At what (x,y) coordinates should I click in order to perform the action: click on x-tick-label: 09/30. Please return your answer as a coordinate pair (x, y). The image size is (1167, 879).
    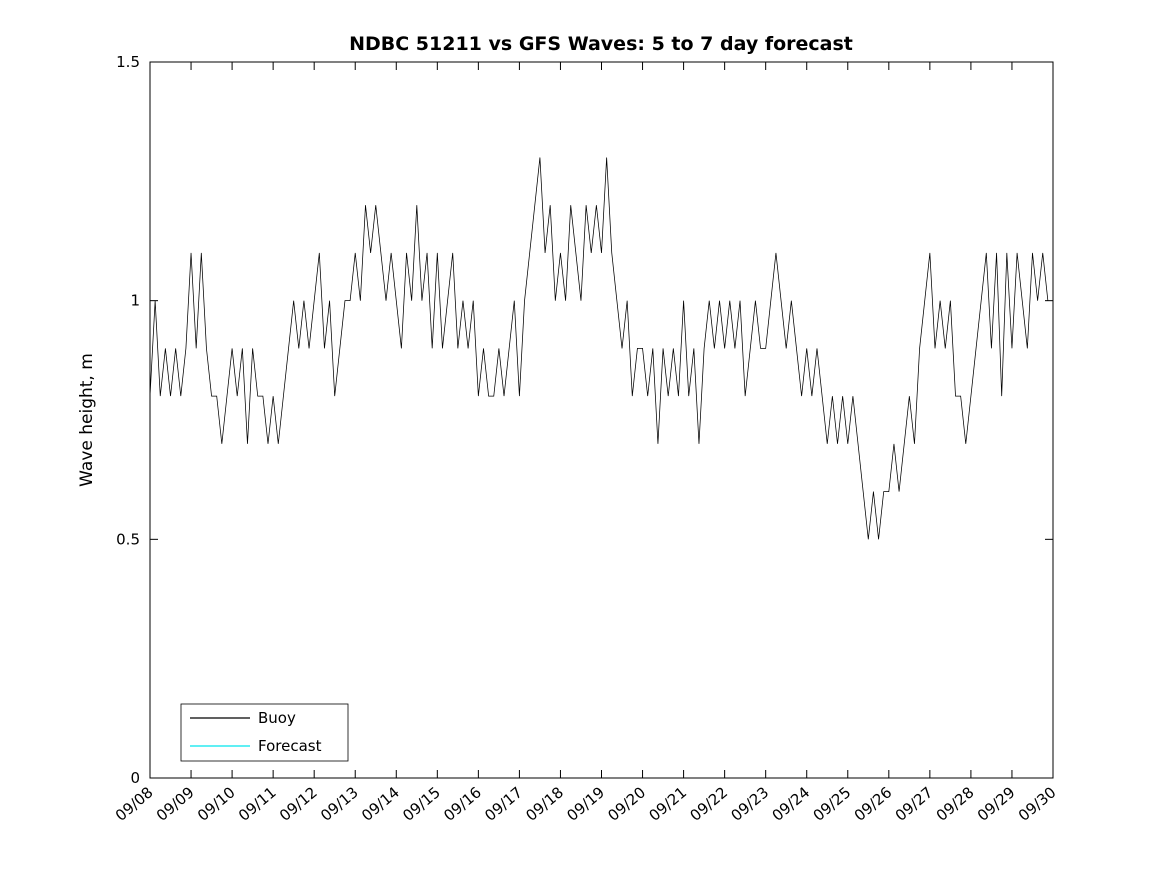
    Looking at the image, I should click on (1037, 804).